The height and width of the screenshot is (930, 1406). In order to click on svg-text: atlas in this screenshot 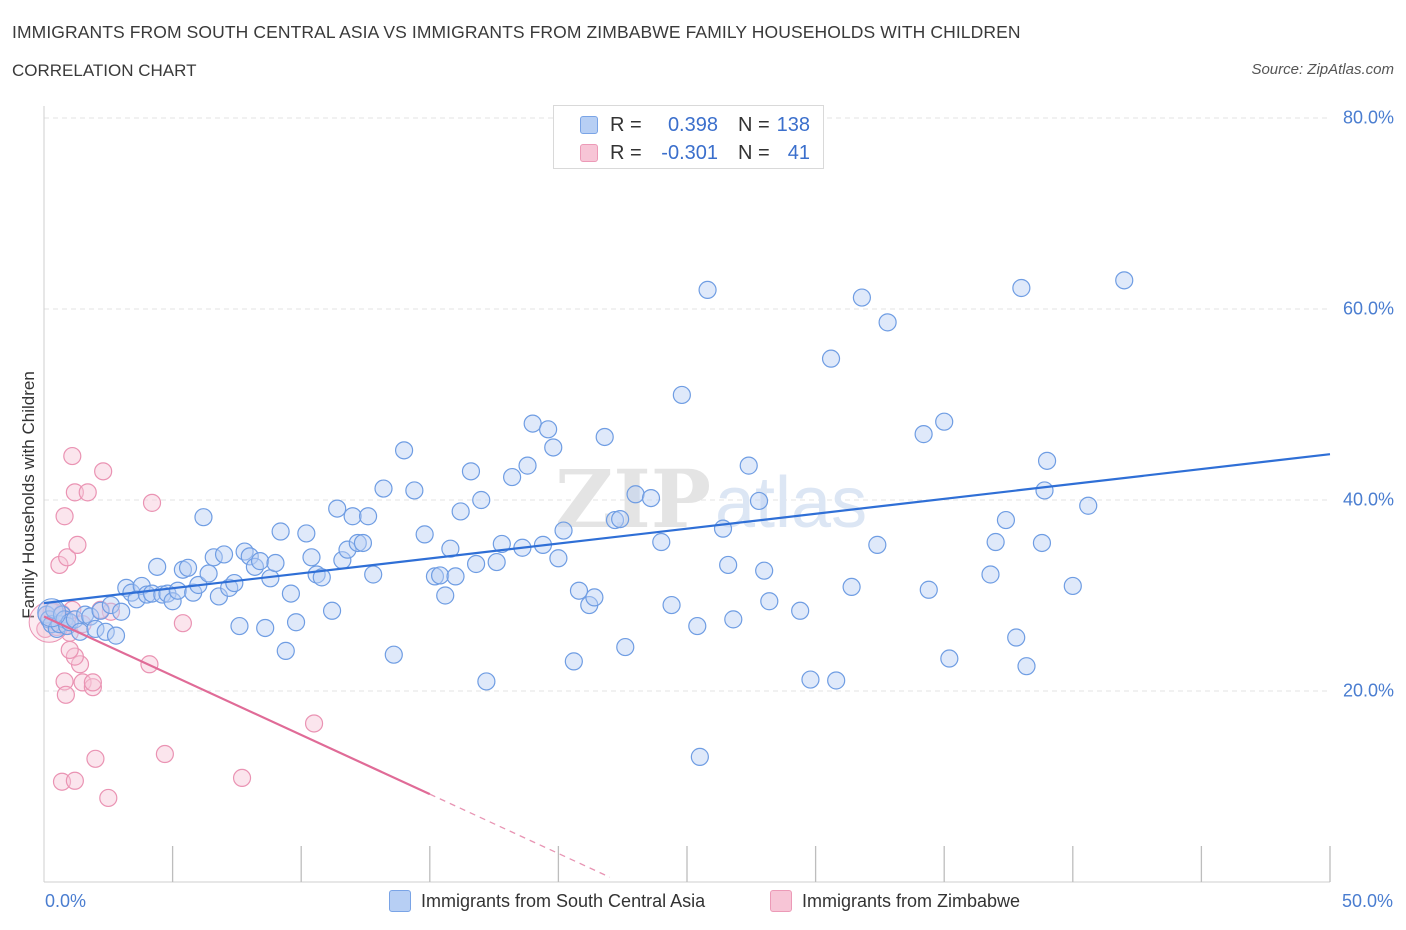, I will do `click(791, 503)`.